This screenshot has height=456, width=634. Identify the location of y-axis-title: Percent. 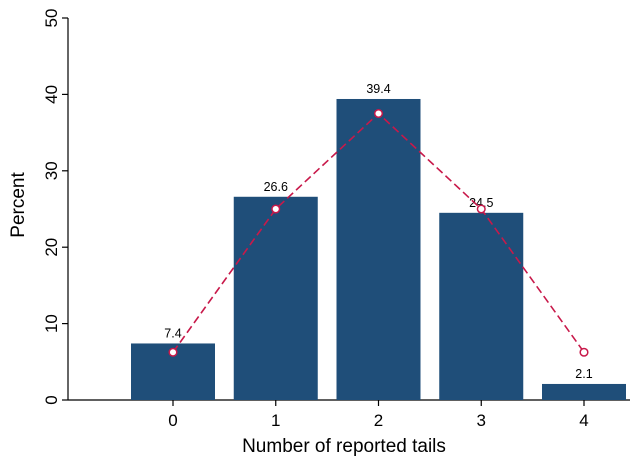
(18, 205).